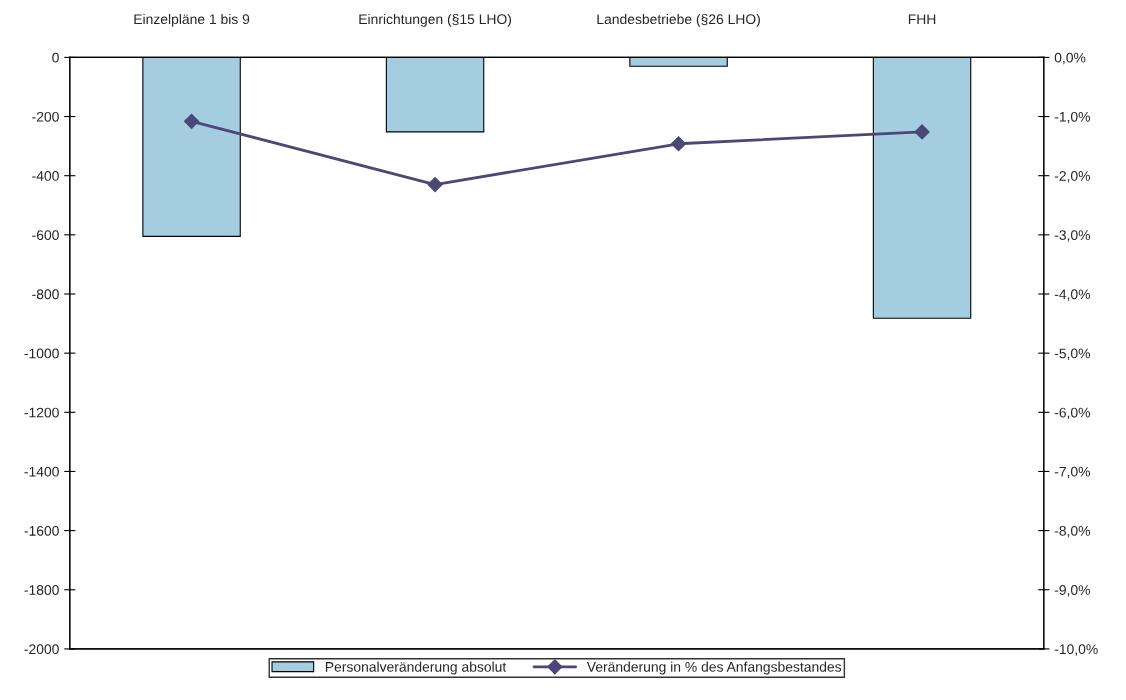  I want to click on y-tick-label: -1600, so click(41, 530).